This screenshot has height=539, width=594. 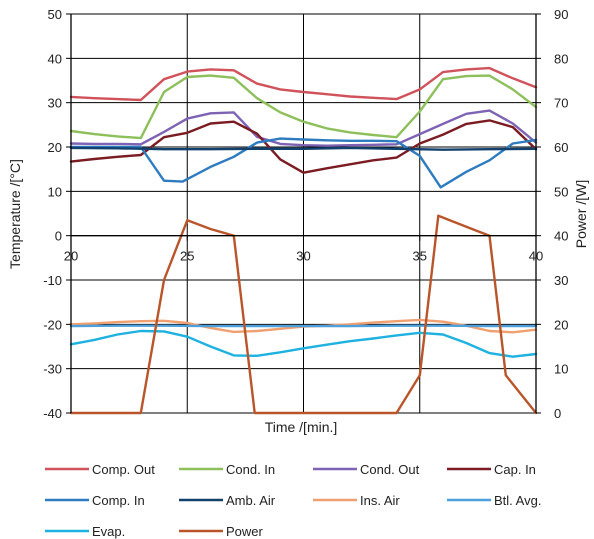 I want to click on series-line-comp-out, so click(x=303, y=84).